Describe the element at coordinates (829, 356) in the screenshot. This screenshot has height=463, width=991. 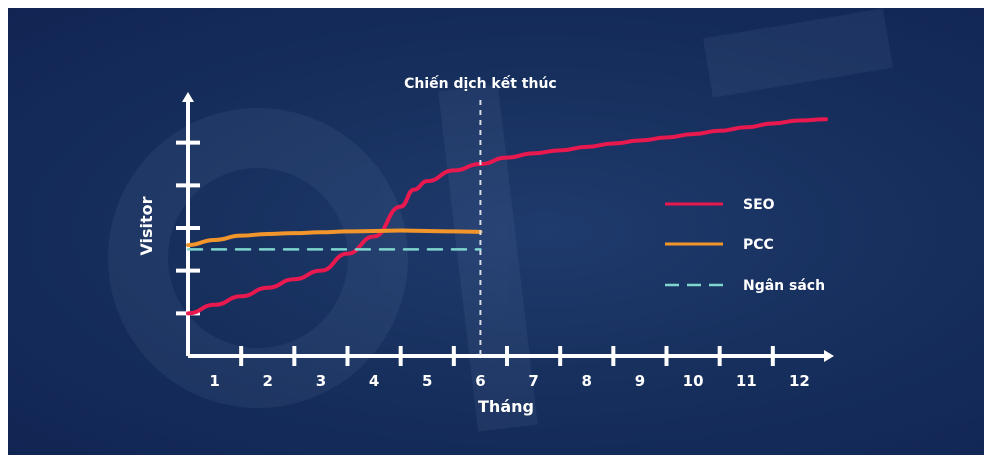
I see `x-axis-arrow-icon` at that location.